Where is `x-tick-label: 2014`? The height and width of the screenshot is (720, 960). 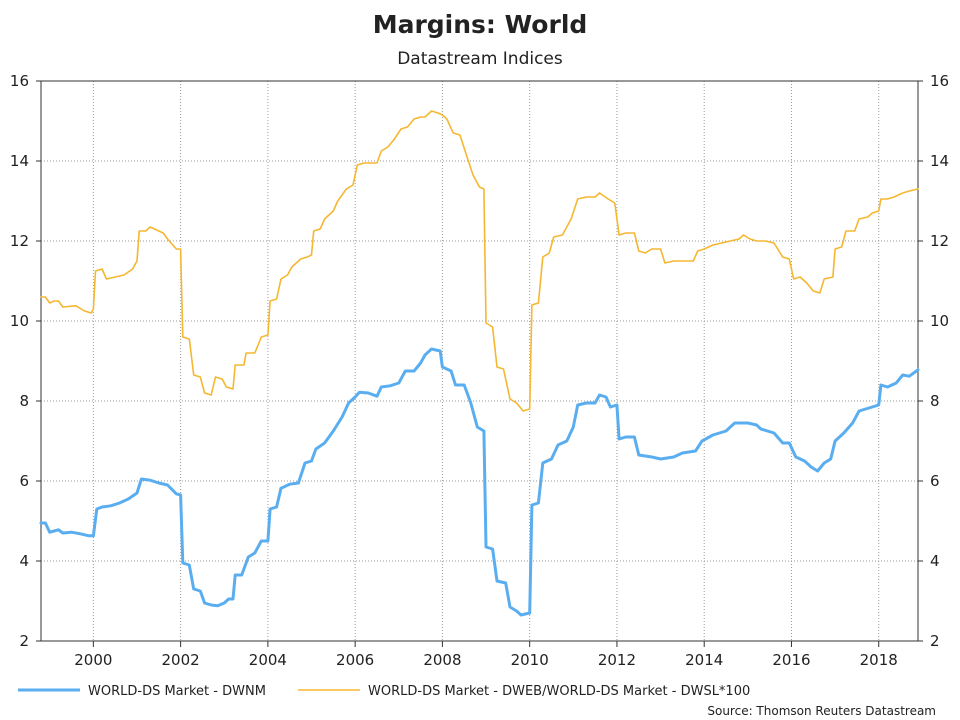
x-tick-label: 2014 is located at coordinates (704, 660).